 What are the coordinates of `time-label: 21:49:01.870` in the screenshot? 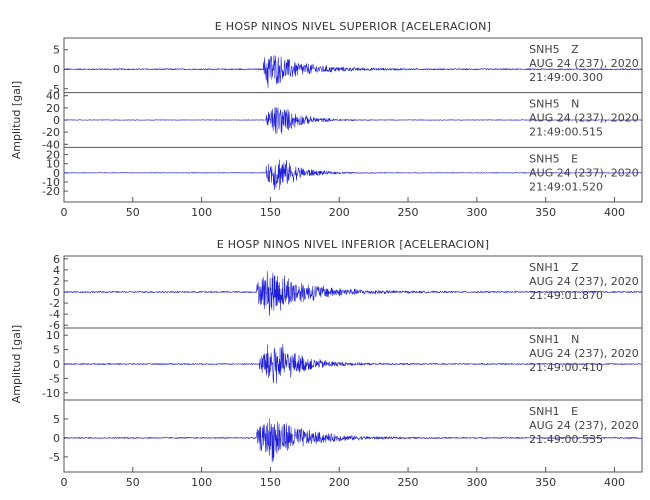 It's located at (566, 295).